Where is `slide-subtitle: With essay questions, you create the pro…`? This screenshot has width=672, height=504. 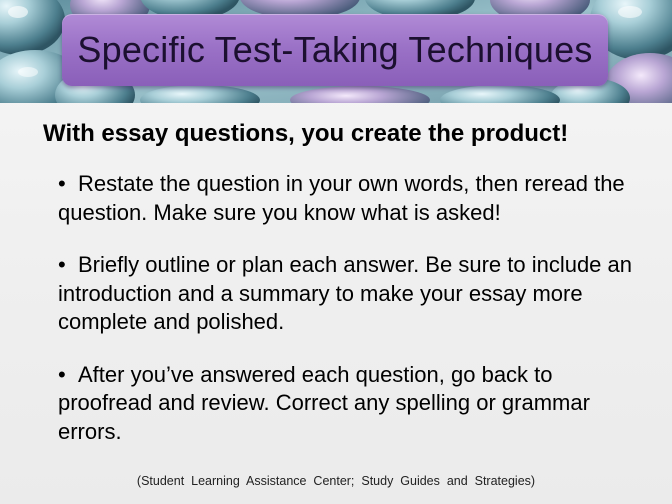 slide-subtitle: With essay questions, you create the pro… is located at coordinates (306, 133).